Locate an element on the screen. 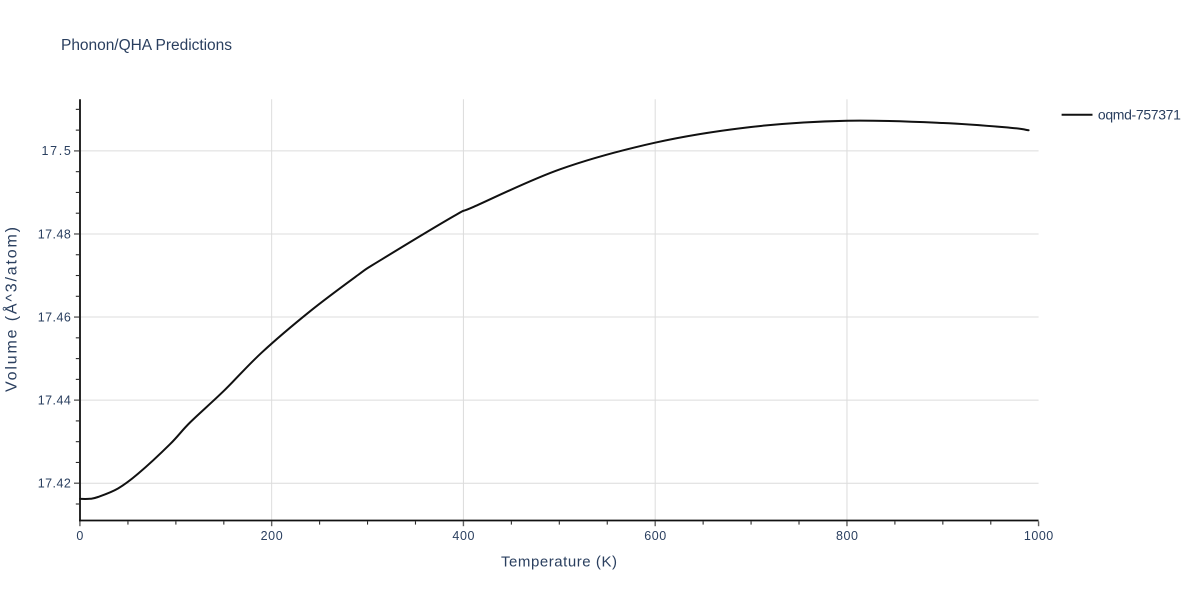 This screenshot has height=600, width=1200. svg-text: Phonon/QHA Predictions is located at coordinates (146, 45).